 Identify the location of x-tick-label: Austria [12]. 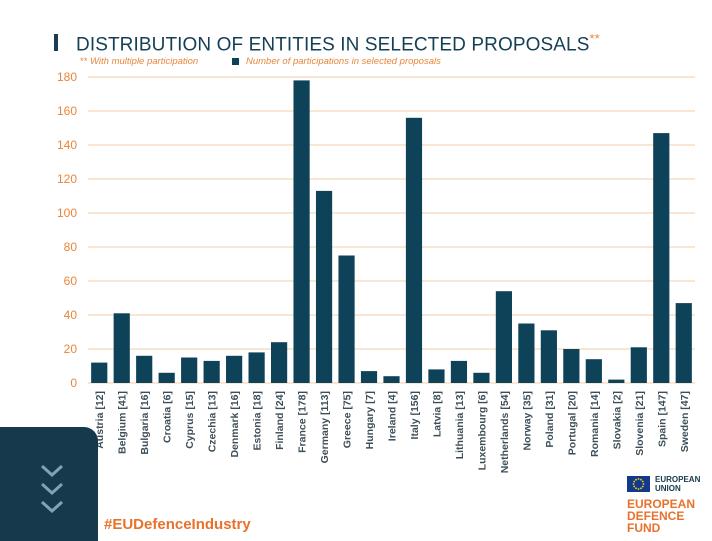
(100, 420).